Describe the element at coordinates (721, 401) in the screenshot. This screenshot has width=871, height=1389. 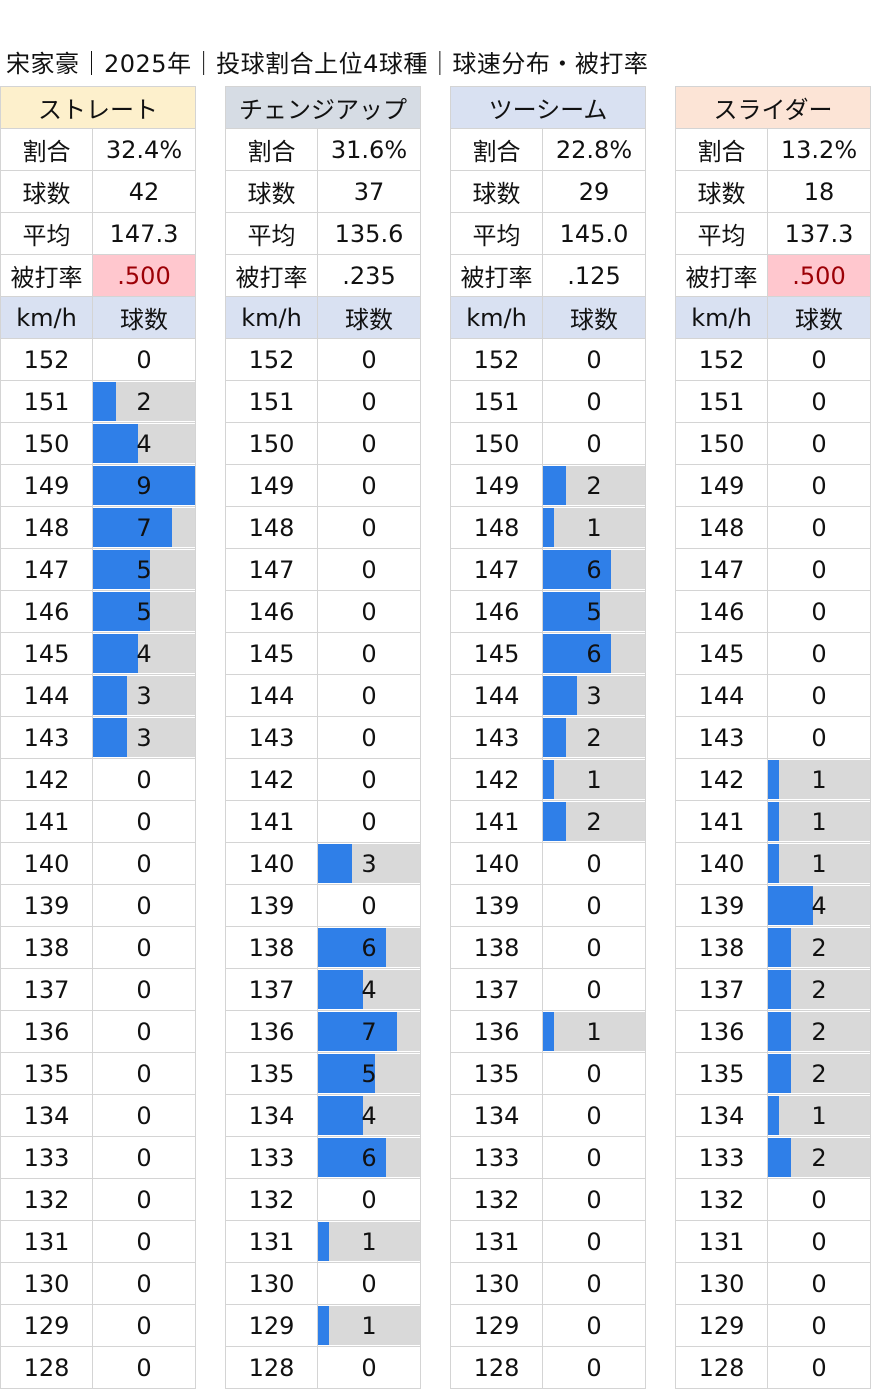
I see `speed-cell: 151` at that location.